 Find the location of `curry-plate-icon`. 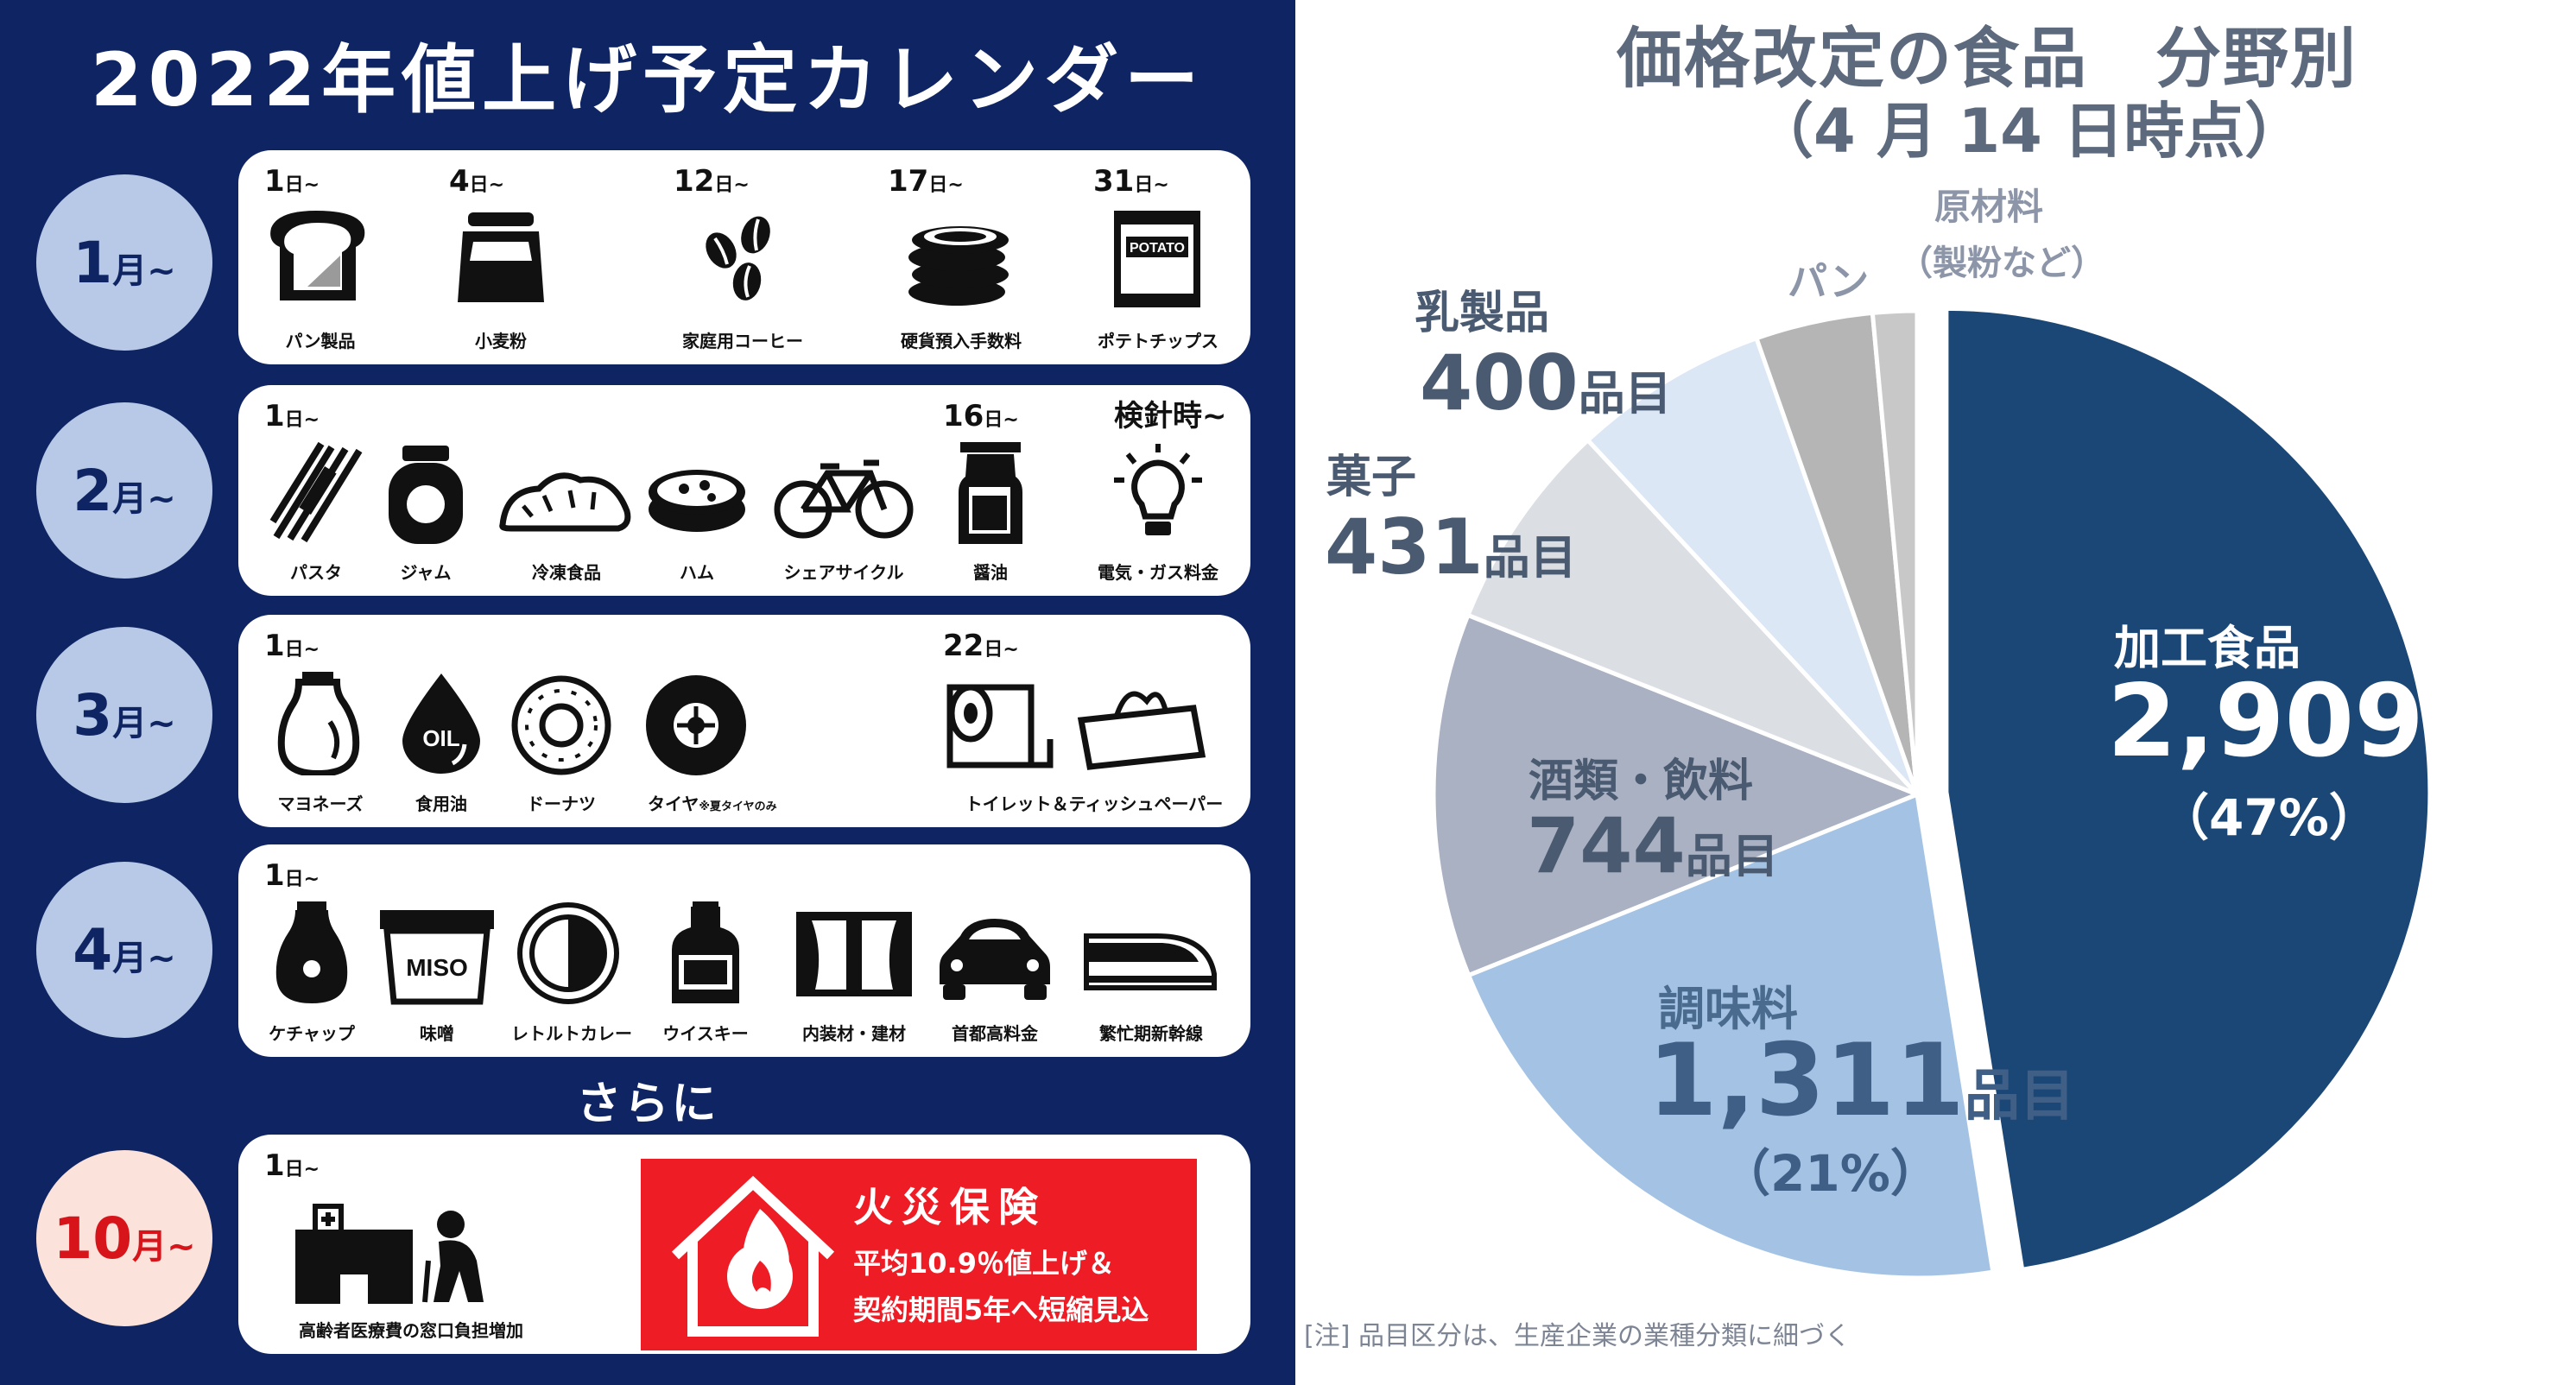

curry-plate-icon is located at coordinates (568, 953).